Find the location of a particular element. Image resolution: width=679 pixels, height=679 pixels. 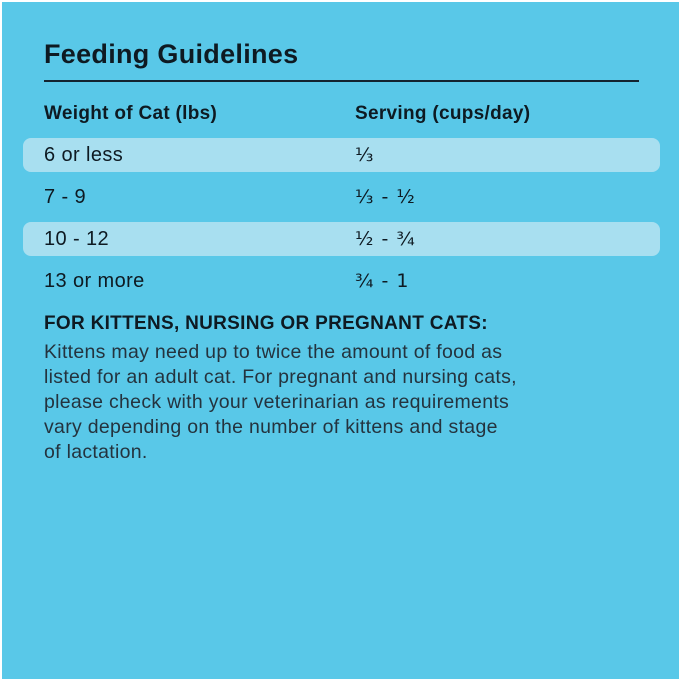

page-title: Feeding Guidelines is located at coordinates (171, 54).